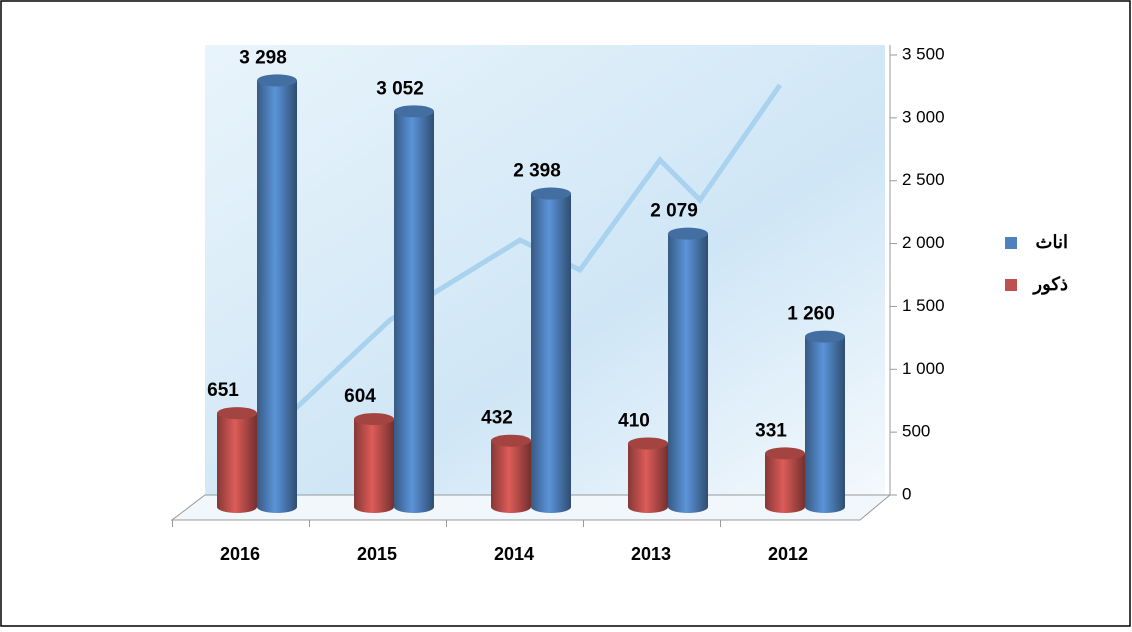 The height and width of the screenshot is (632, 1132). I want to click on value-label: 604, so click(360, 396).